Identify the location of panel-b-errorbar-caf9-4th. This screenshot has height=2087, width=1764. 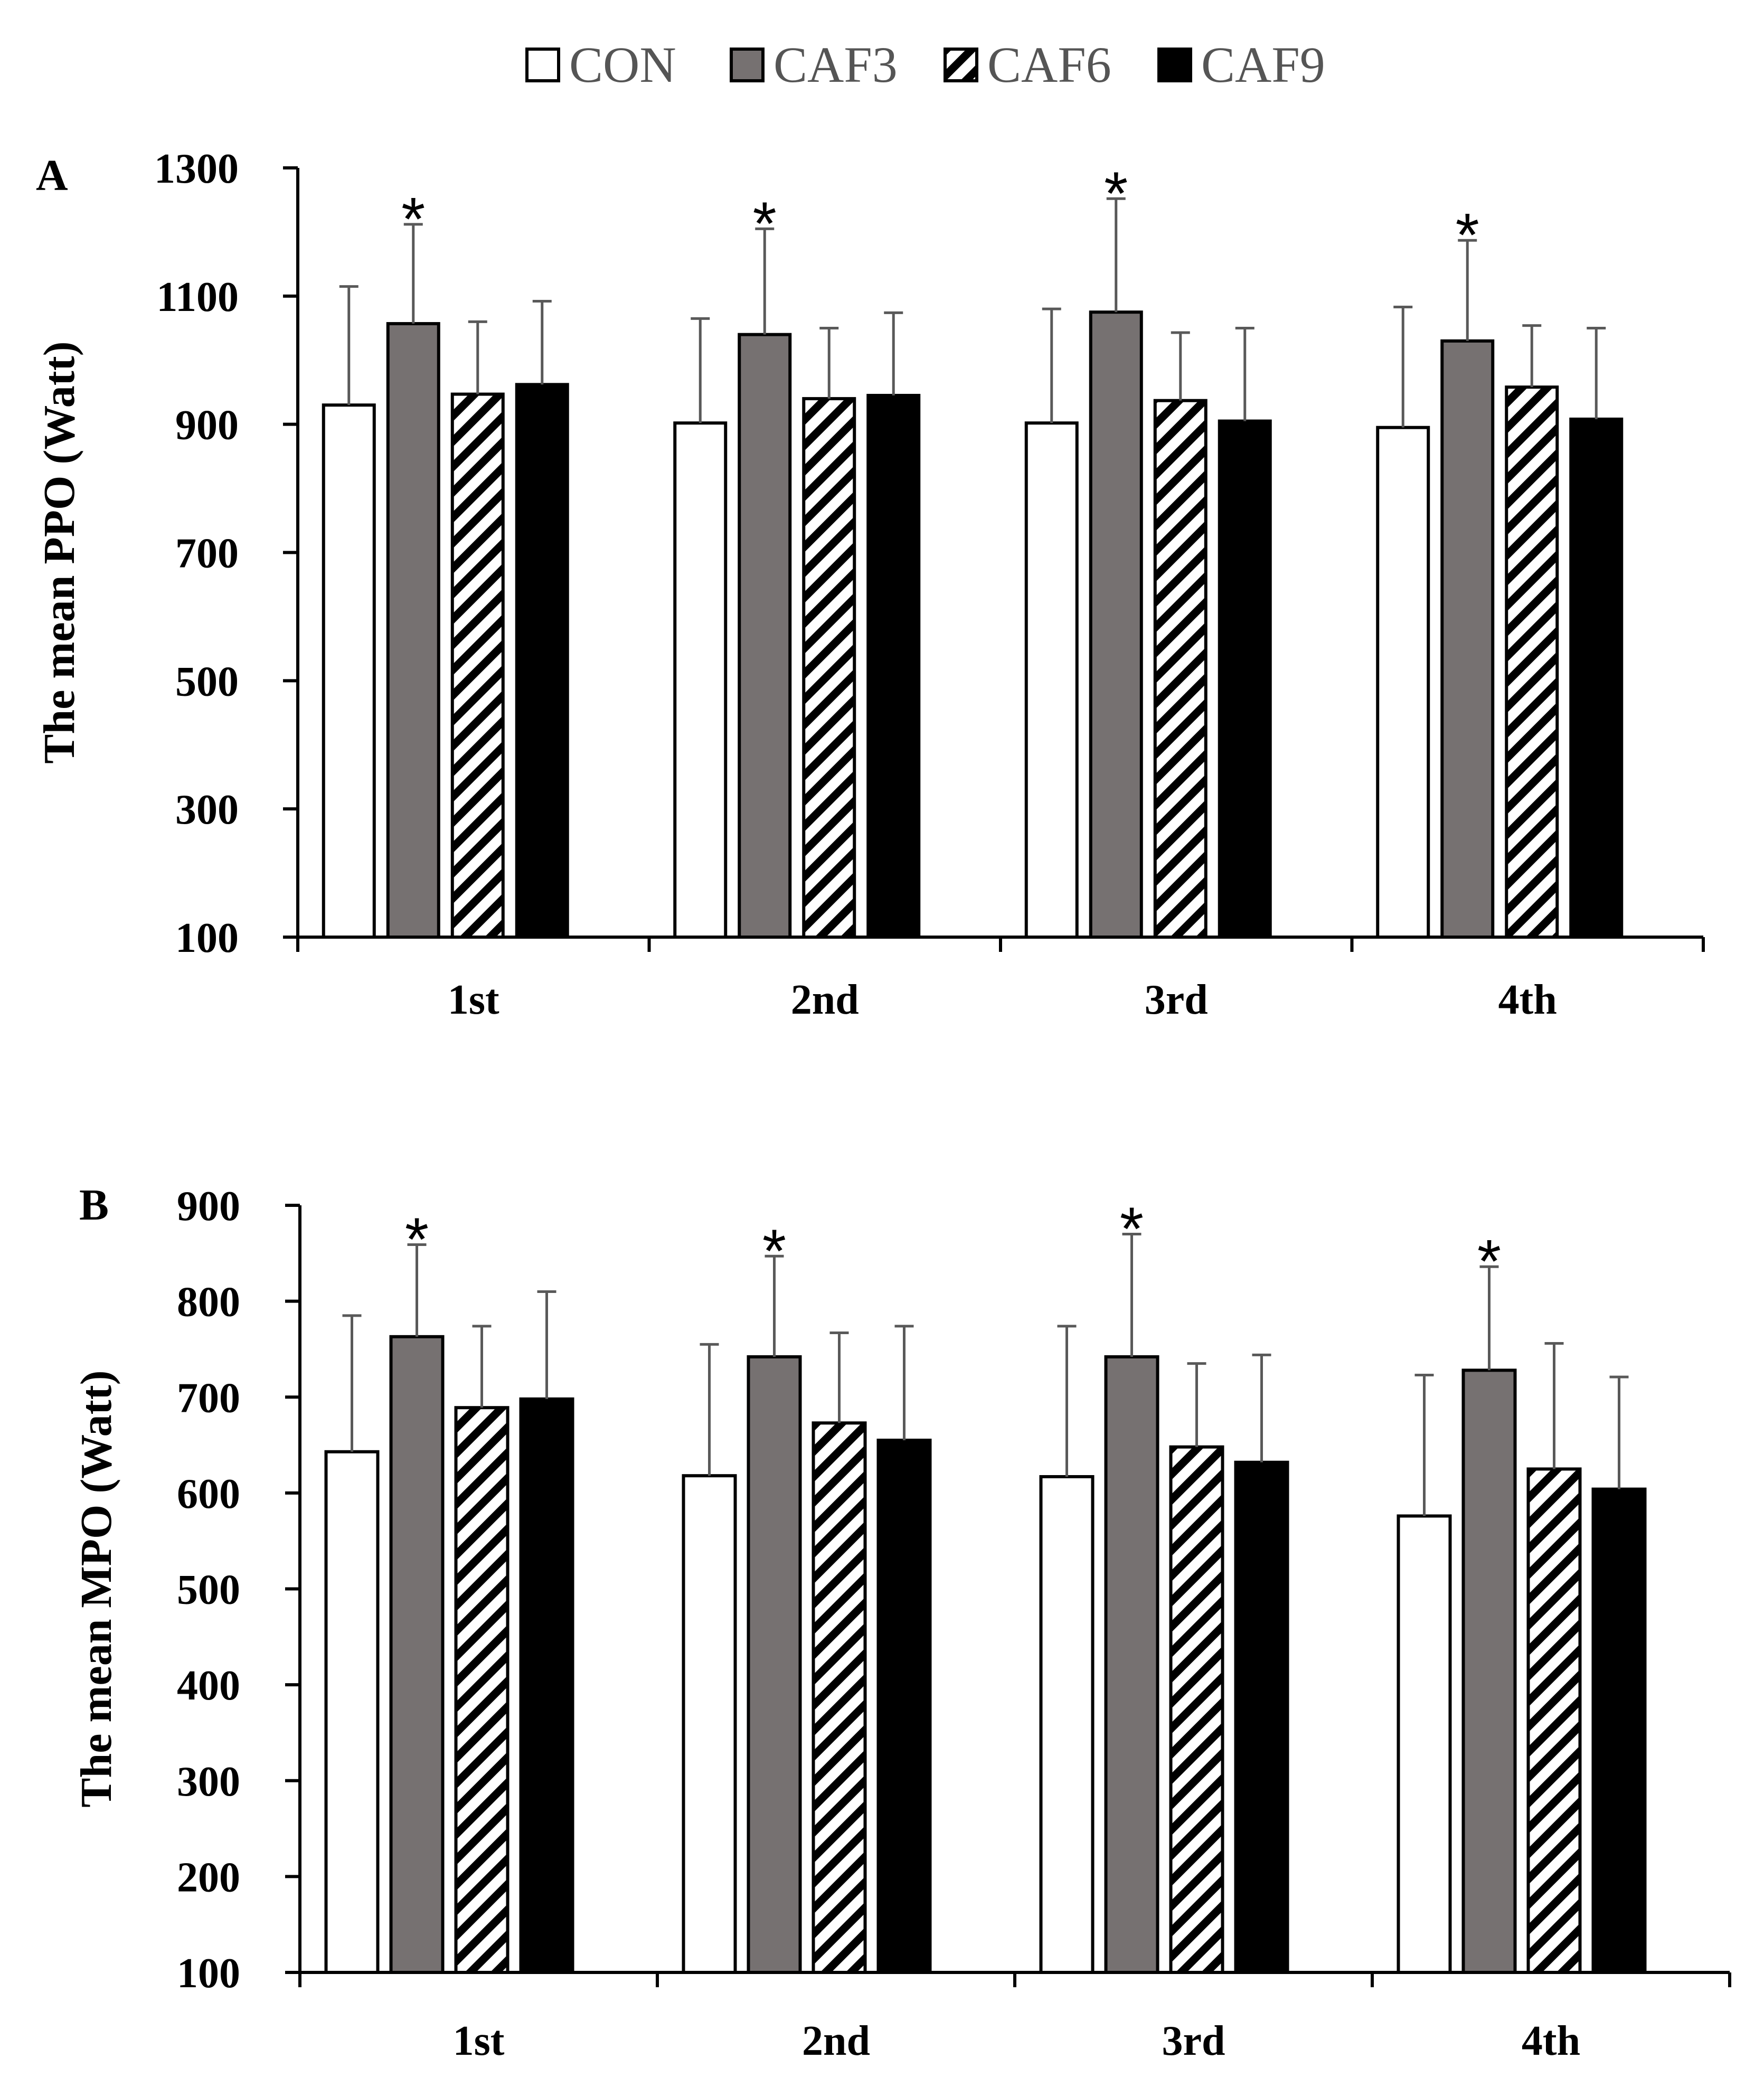
(1619, 1432).